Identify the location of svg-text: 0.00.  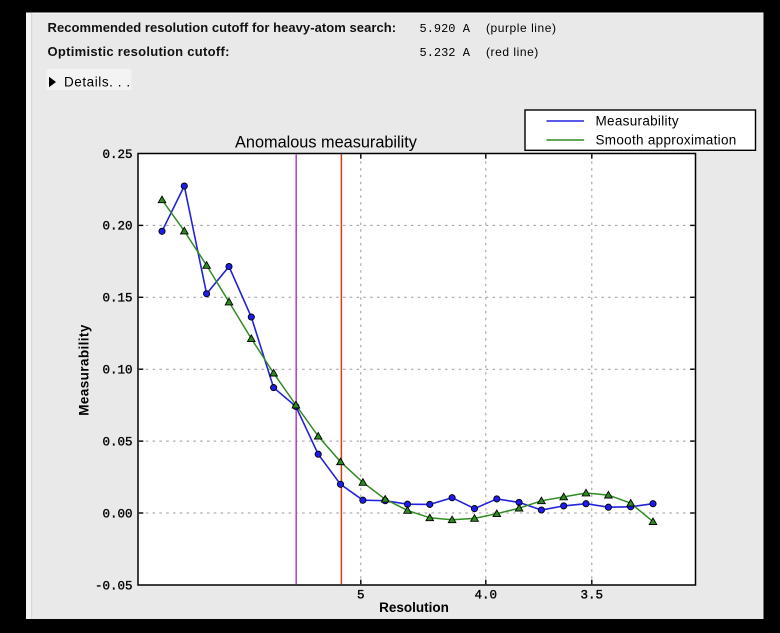
(117, 514).